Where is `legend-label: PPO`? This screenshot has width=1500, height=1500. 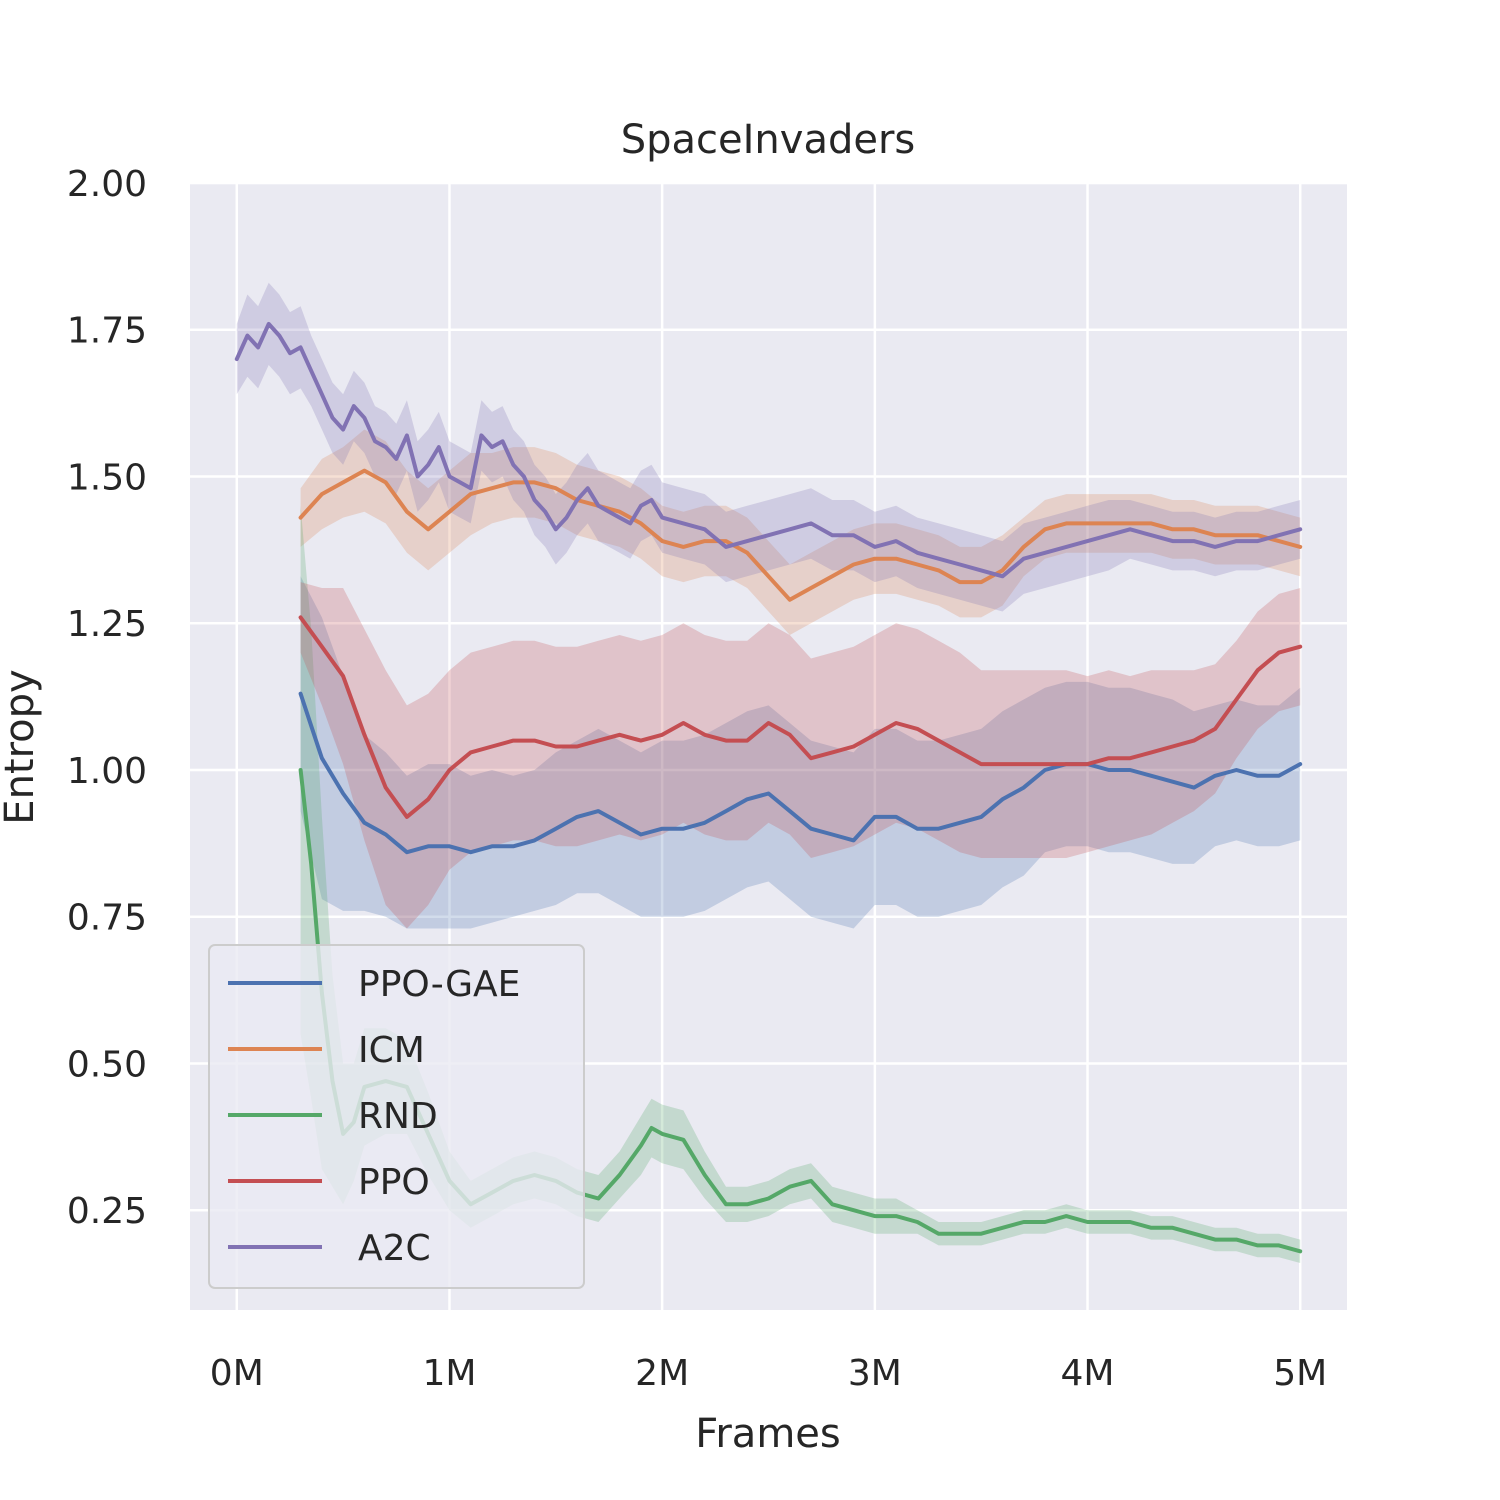 legend-label: PPO is located at coordinates (394, 1182).